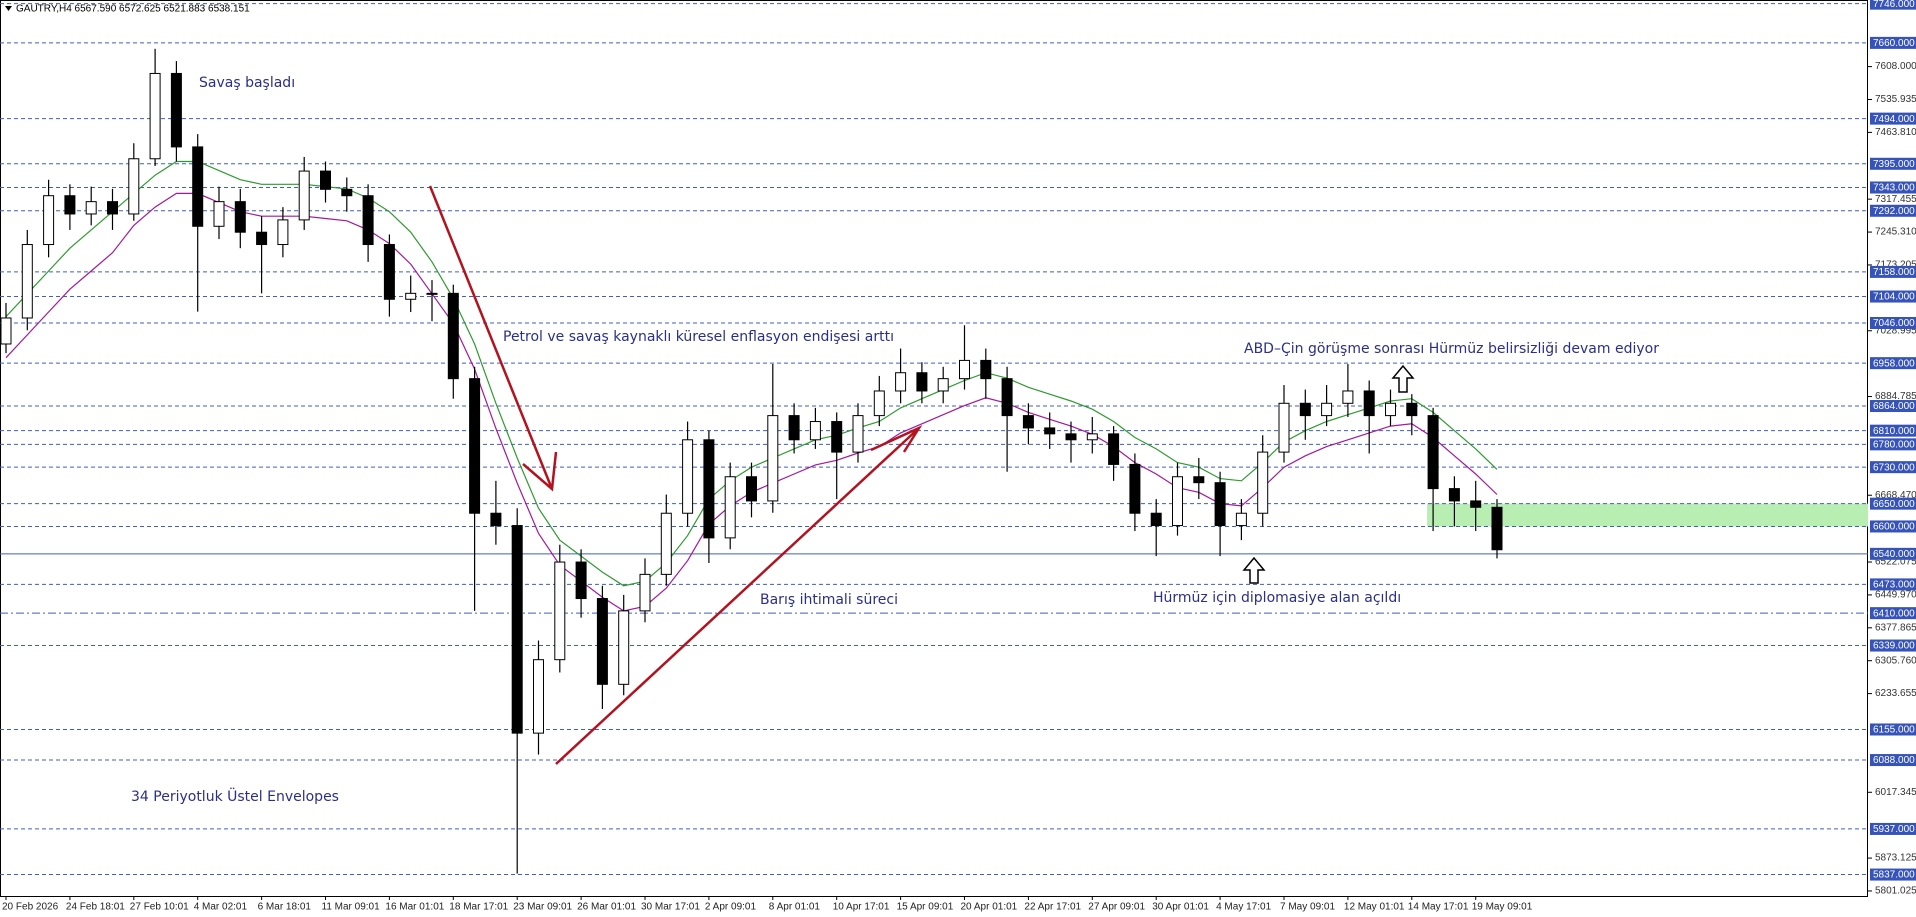  I want to click on level-label: 6339.000, so click(1894, 646).